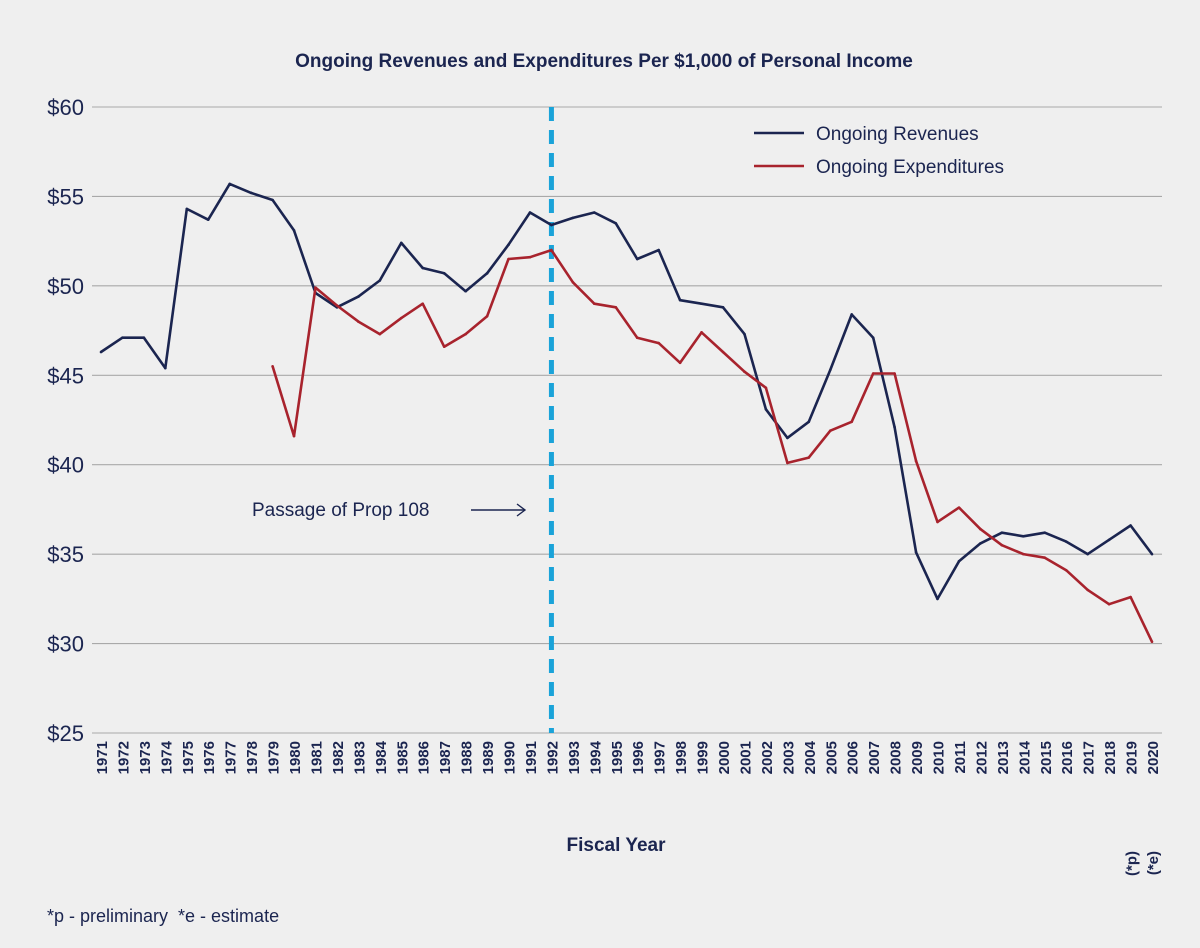 The image size is (1200, 948). What do you see at coordinates (231, 757) in the screenshot?
I see `x-tick-label: 1977` at bounding box center [231, 757].